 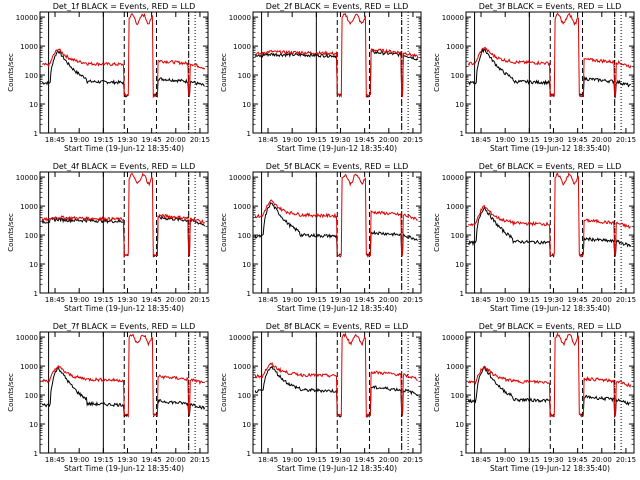 What do you see at coordinates (550, 166) in the screenshot?
I see `panel-title: Det_6f BLACK = Events, RED = LLD` at bounding box center [550, 166].